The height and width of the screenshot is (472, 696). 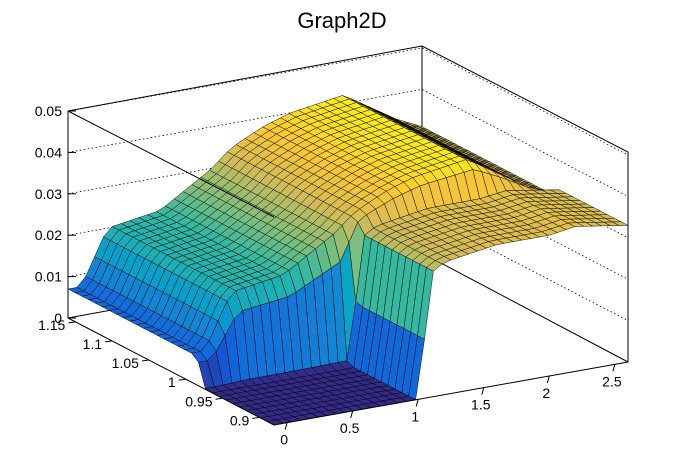 What do you see at coordinates (612, 381) in the screenshot?
I see `x-tick-label: 2.5` at bounding box center [612, 381].